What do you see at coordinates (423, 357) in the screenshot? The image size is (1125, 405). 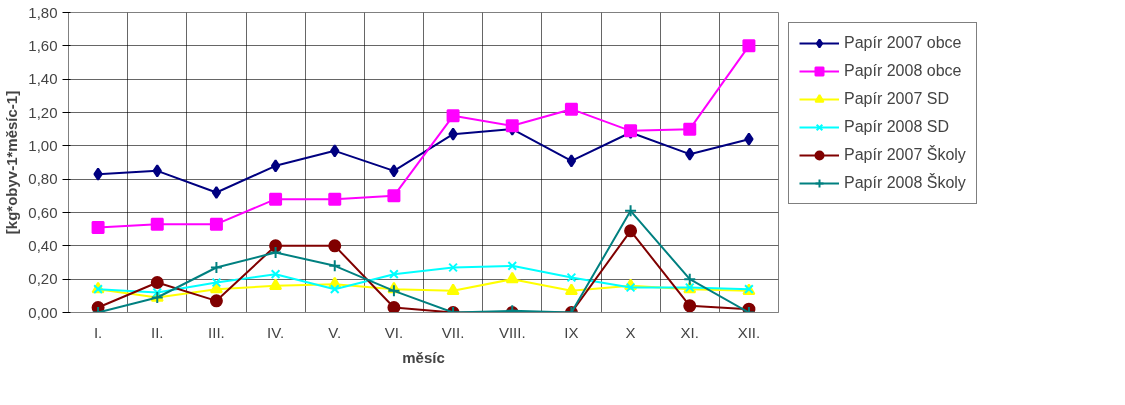 I see `x-axis-title: měsíc` at bounding box center [423, 357].